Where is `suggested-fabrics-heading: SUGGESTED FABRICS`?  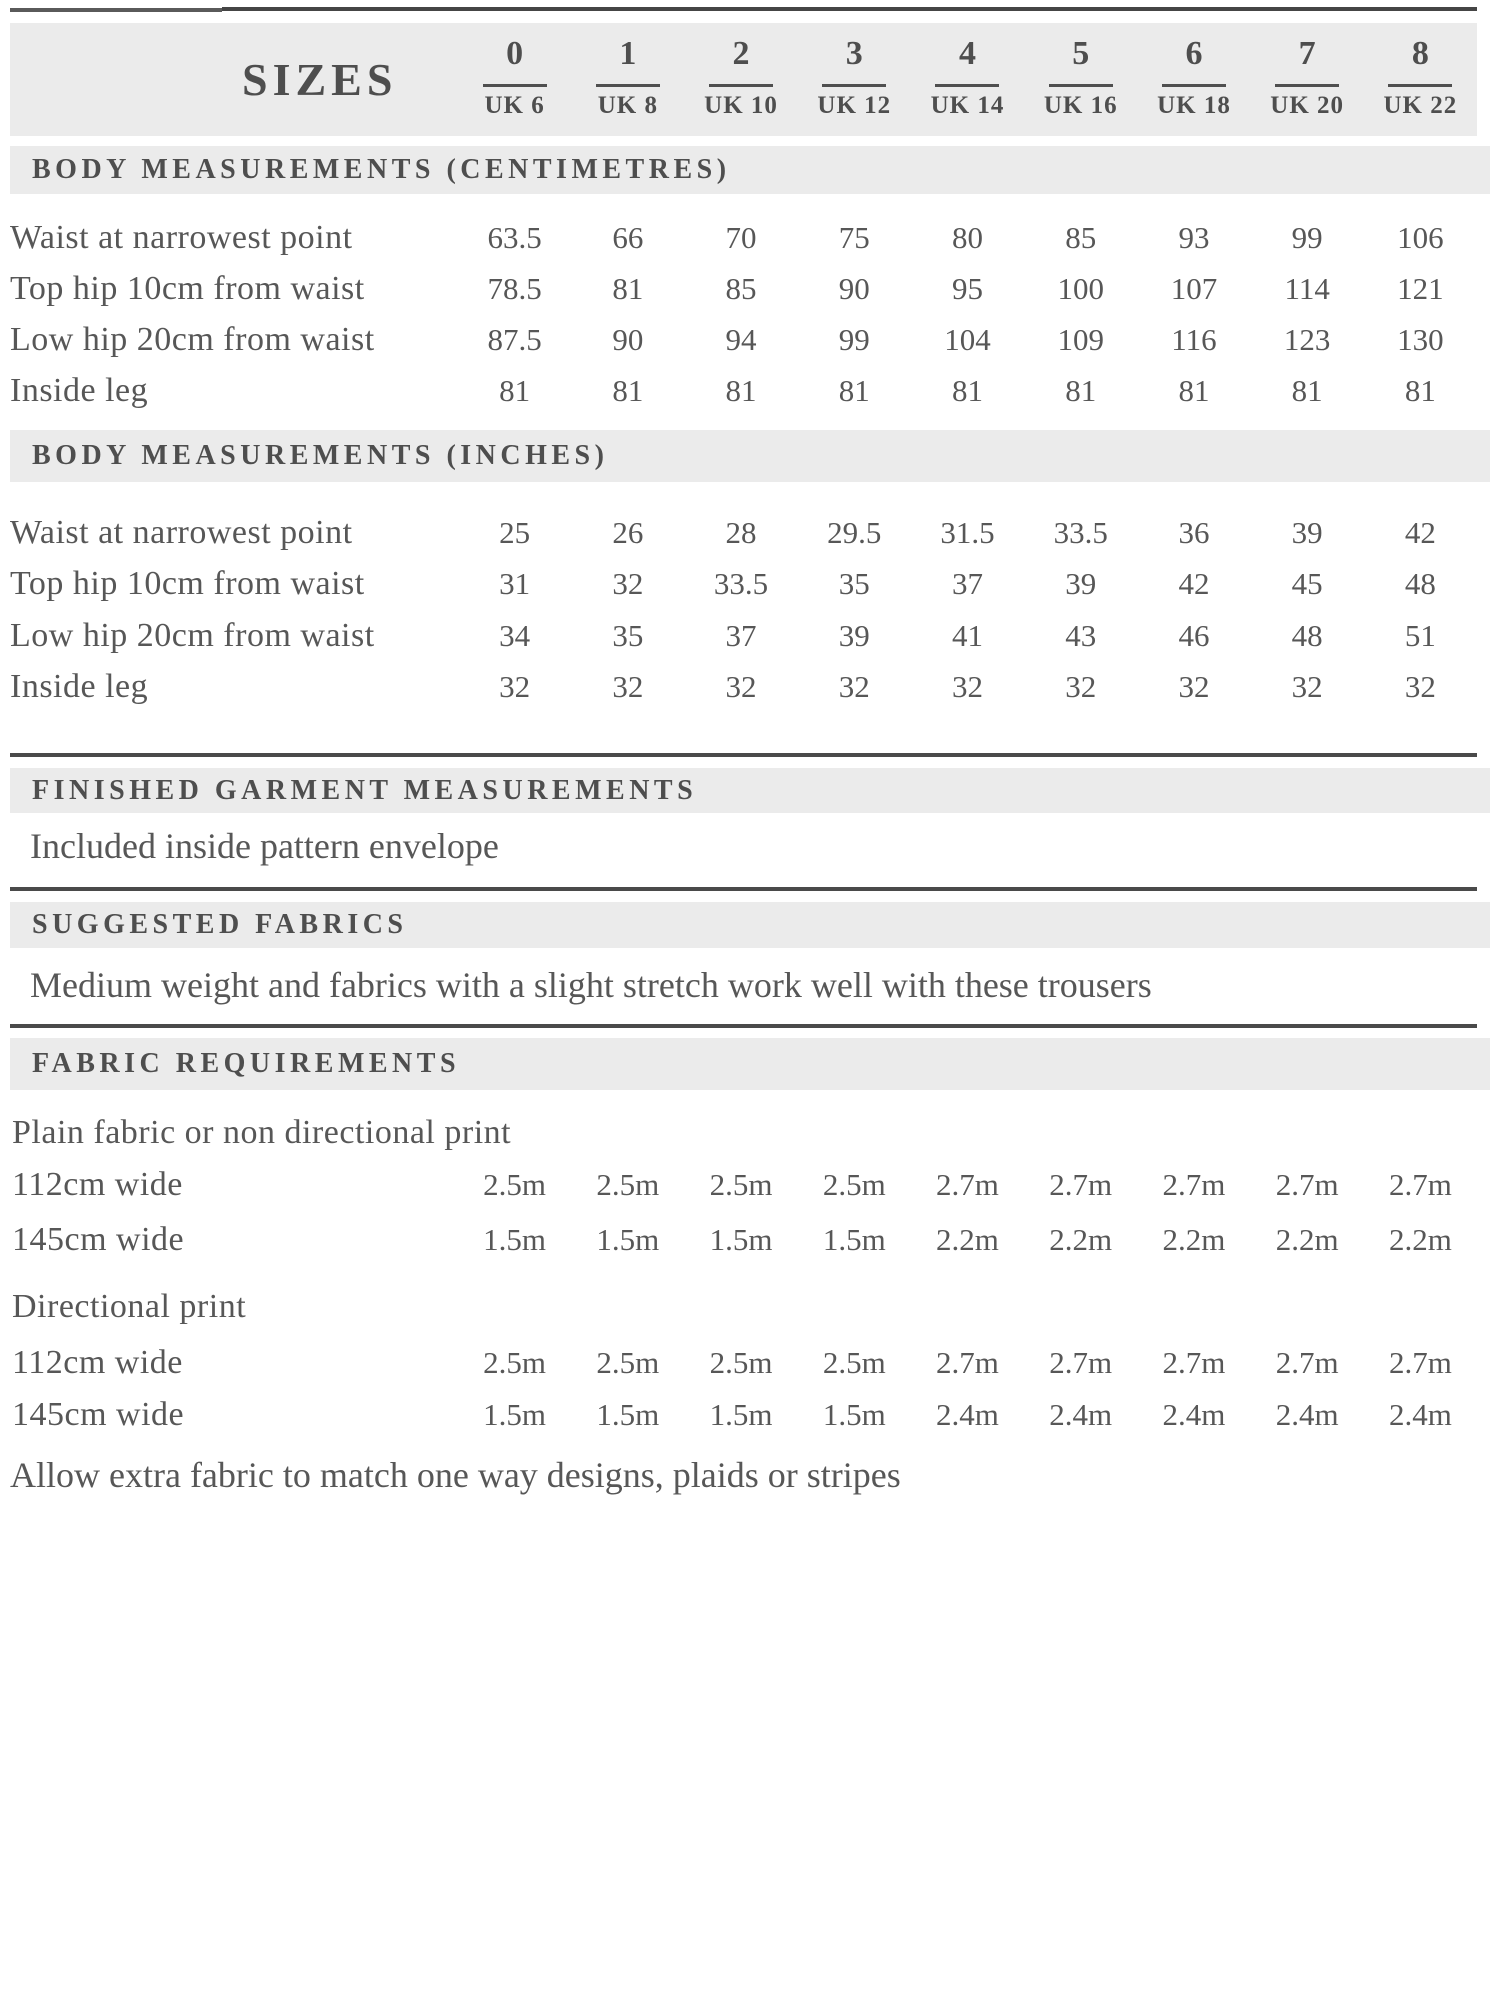 suggested-fabrics-heading: SUGGESTED FABRICS is located at coordinates (750, 925).